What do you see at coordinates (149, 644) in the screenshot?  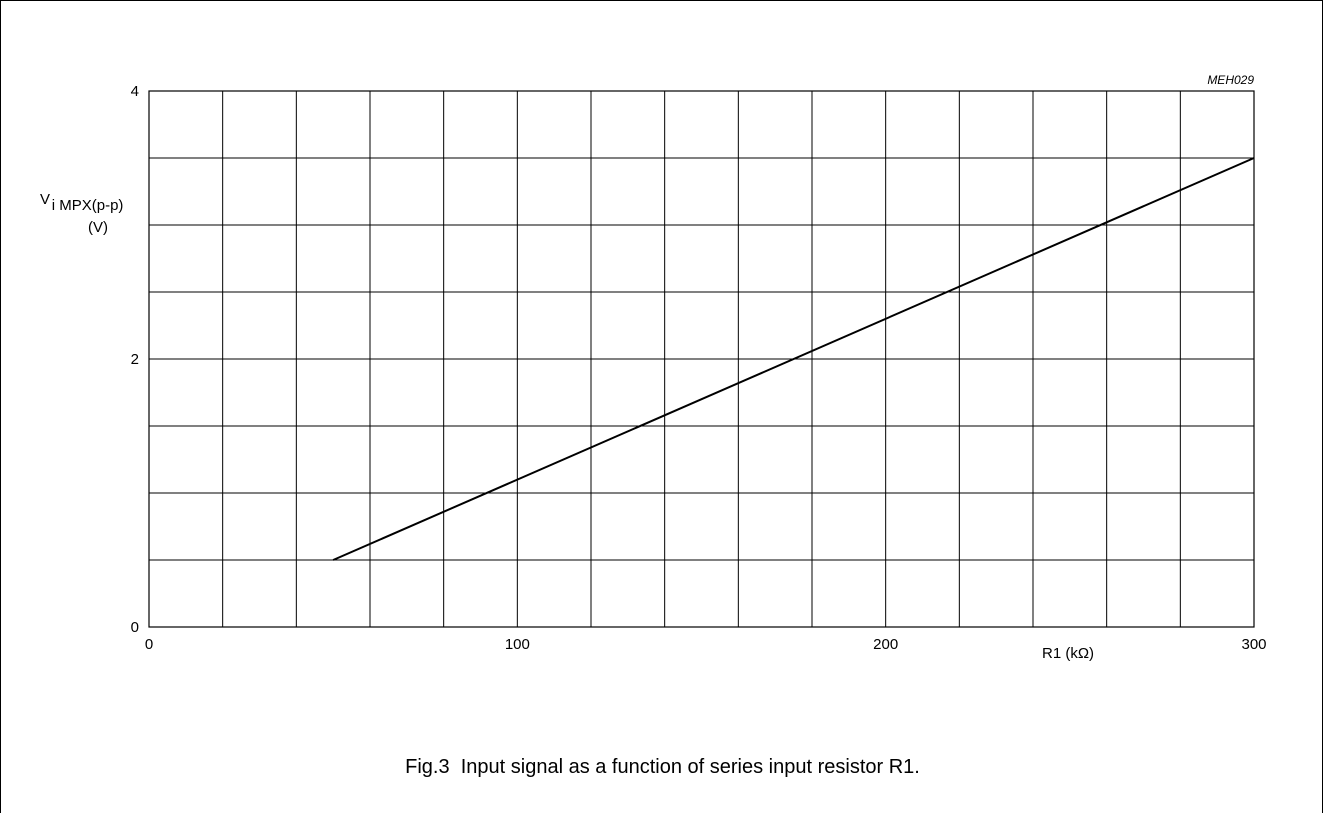 I see `x-tick-label: 0` at bounding box center [149, 644].